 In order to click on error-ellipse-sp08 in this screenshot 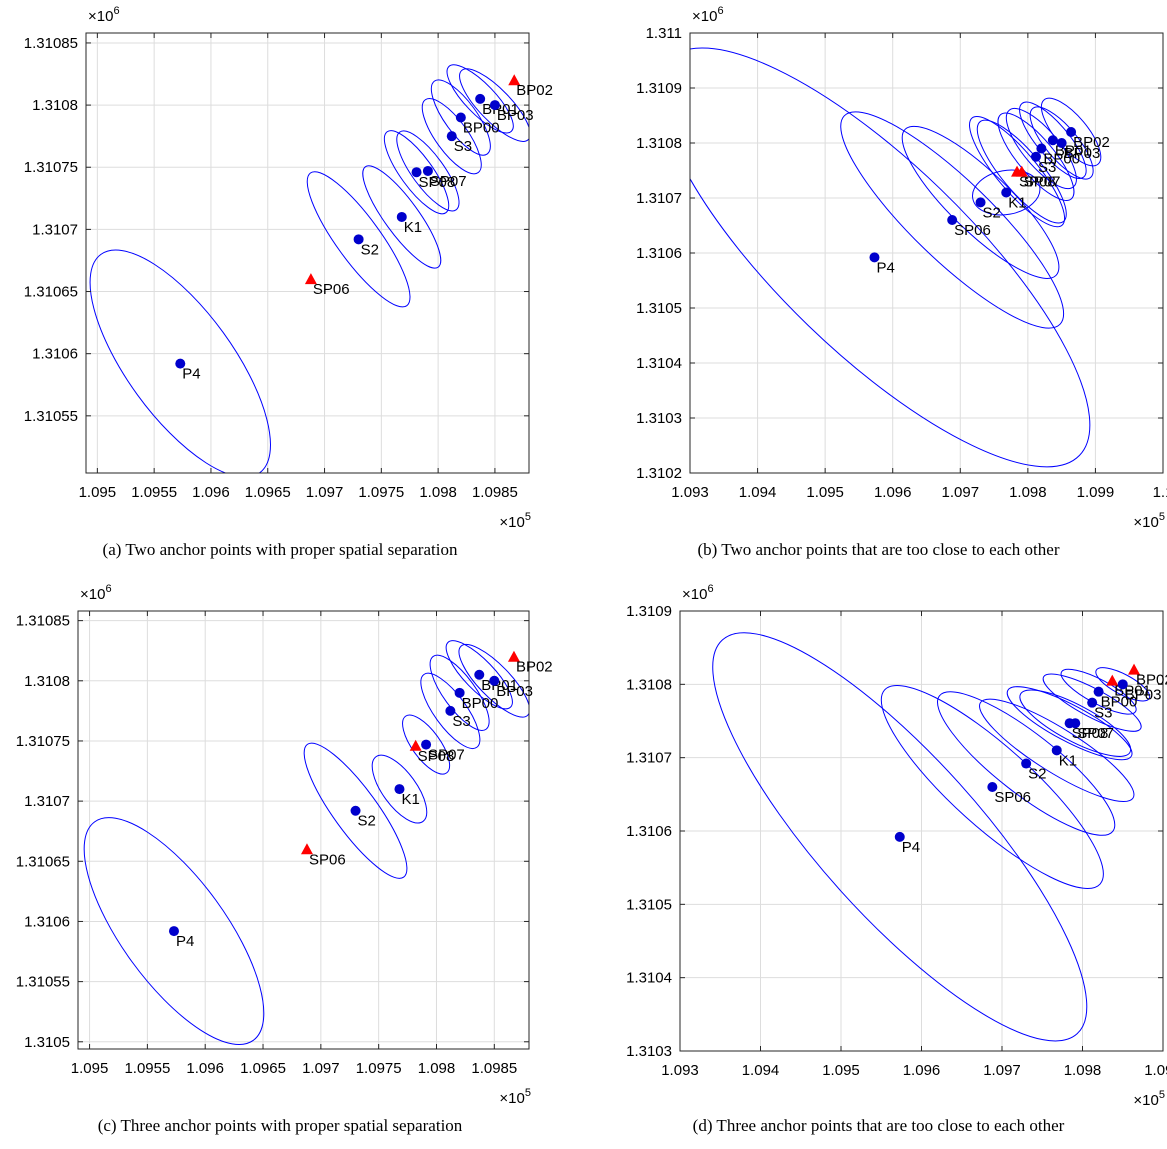, I will do `click(1069, 723)`.